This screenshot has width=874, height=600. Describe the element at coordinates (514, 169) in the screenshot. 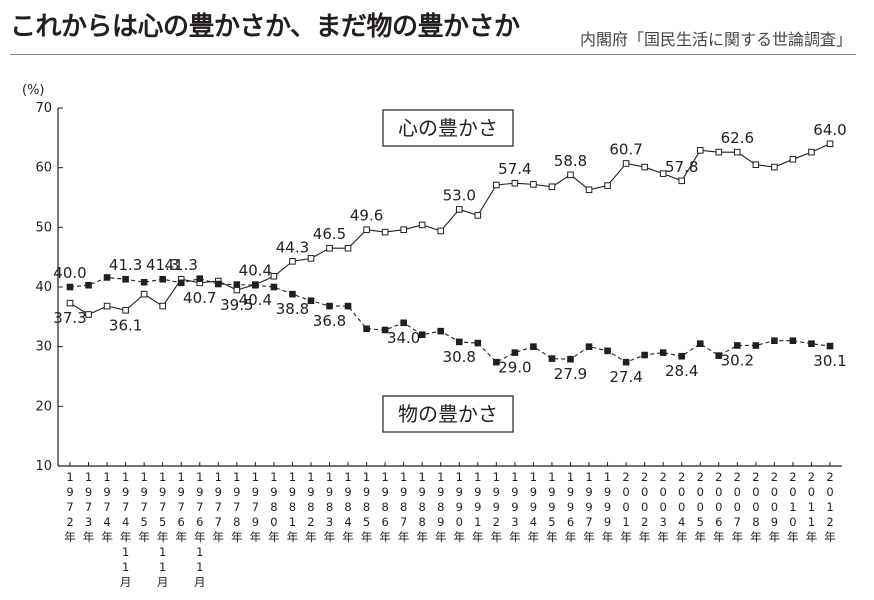

I see `data-label: 57.4` at that location.